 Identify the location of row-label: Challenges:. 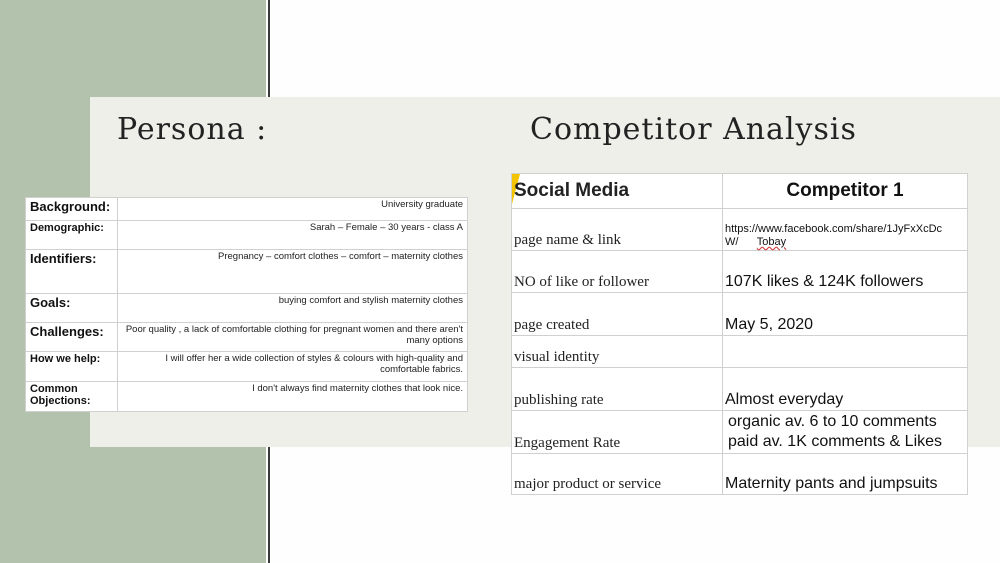
(71, 337).